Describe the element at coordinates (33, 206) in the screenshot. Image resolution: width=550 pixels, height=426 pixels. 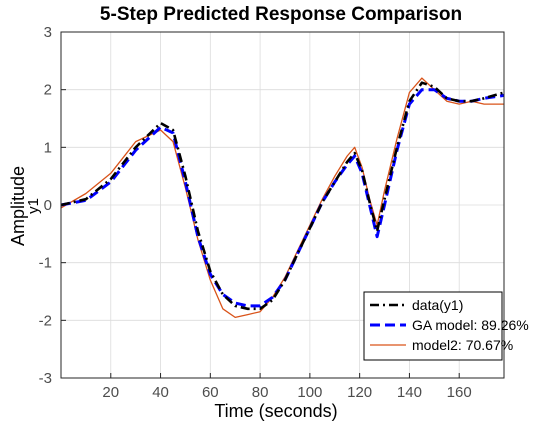
I see `y-axis-output-label: y1` at that location.